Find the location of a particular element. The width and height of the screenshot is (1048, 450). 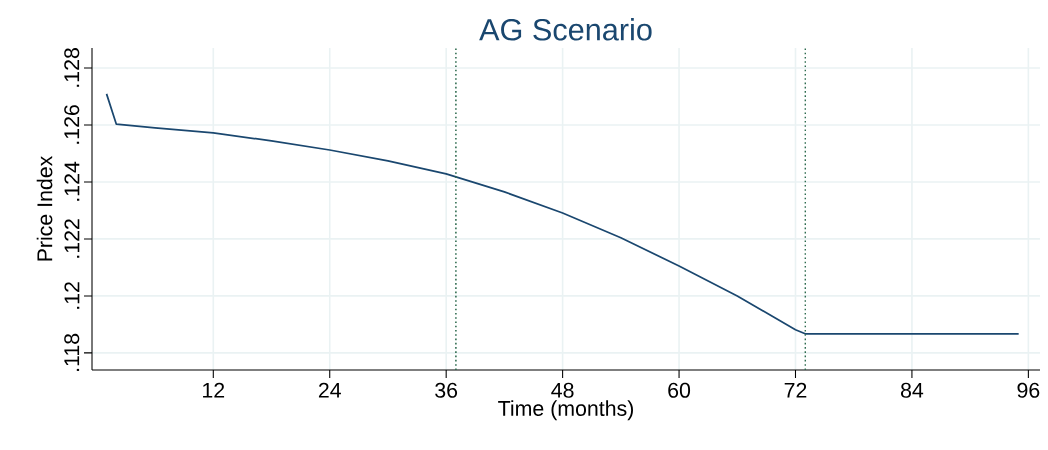

y-tick-label: .122 is located at coordinates (72, 238).